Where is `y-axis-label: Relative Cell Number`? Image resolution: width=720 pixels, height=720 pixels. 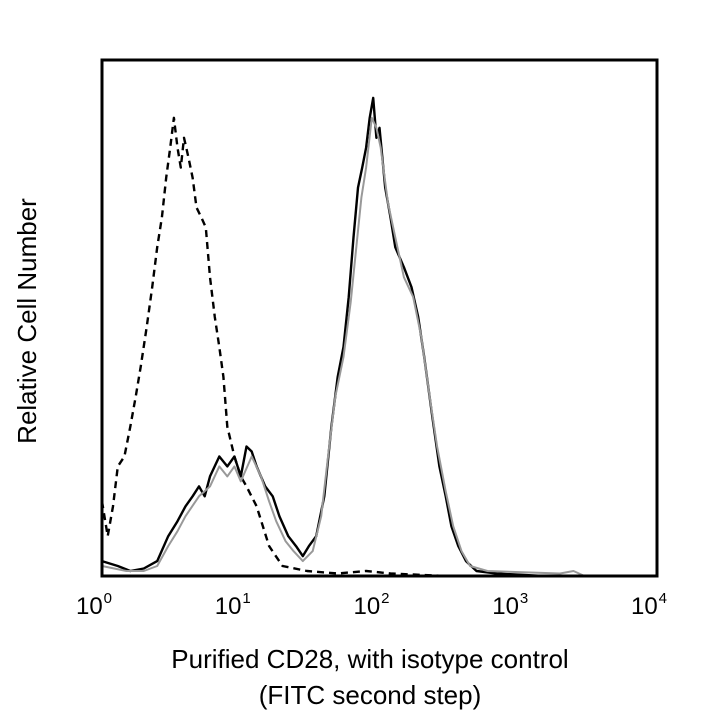
y-axis-label: Relative Cell Number is located at coordinates (27, 321).